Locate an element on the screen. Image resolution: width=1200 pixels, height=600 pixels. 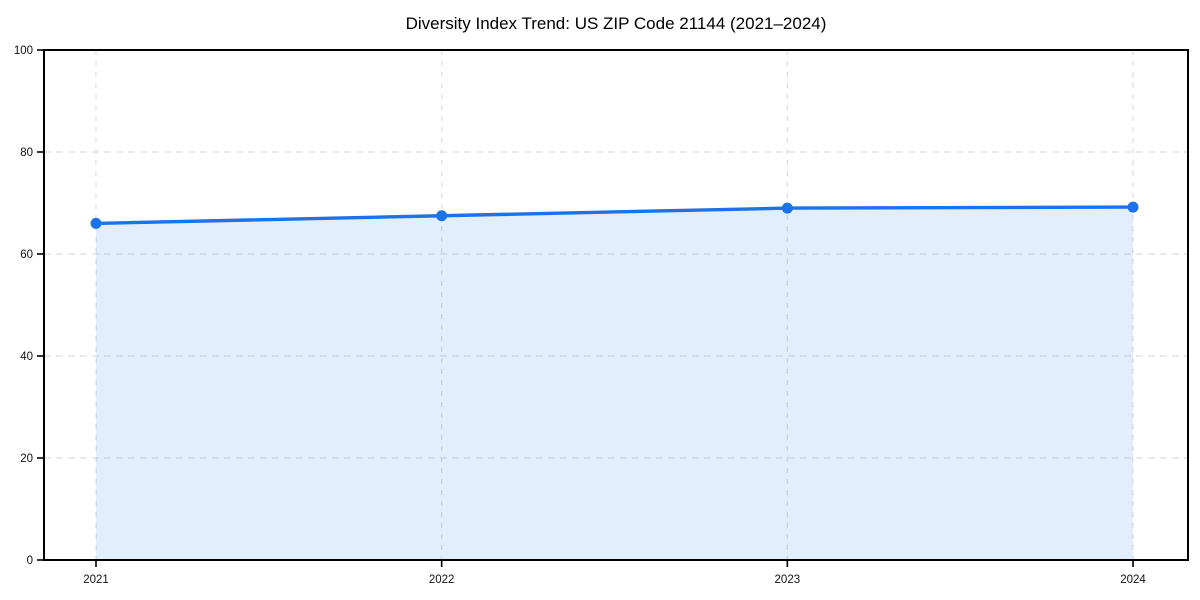
y-tick-label: 0 is located at coordinates (30, 561).